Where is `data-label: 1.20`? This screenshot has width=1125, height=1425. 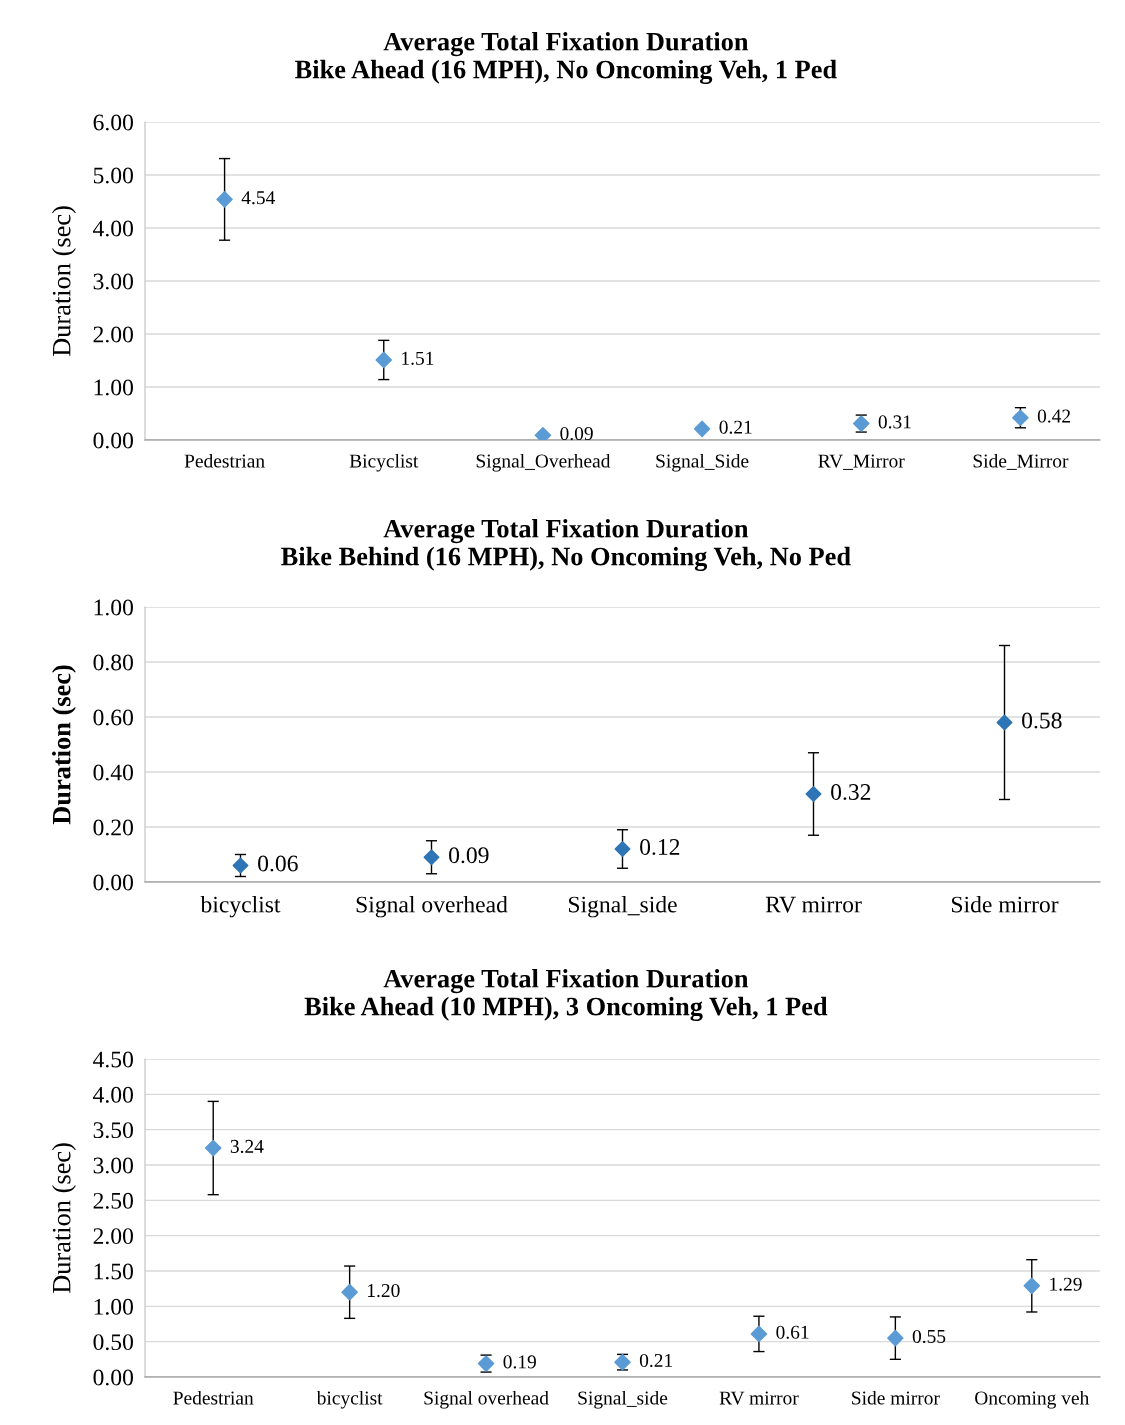 data-label: 1.20 is located at coordinates (384, 1290).